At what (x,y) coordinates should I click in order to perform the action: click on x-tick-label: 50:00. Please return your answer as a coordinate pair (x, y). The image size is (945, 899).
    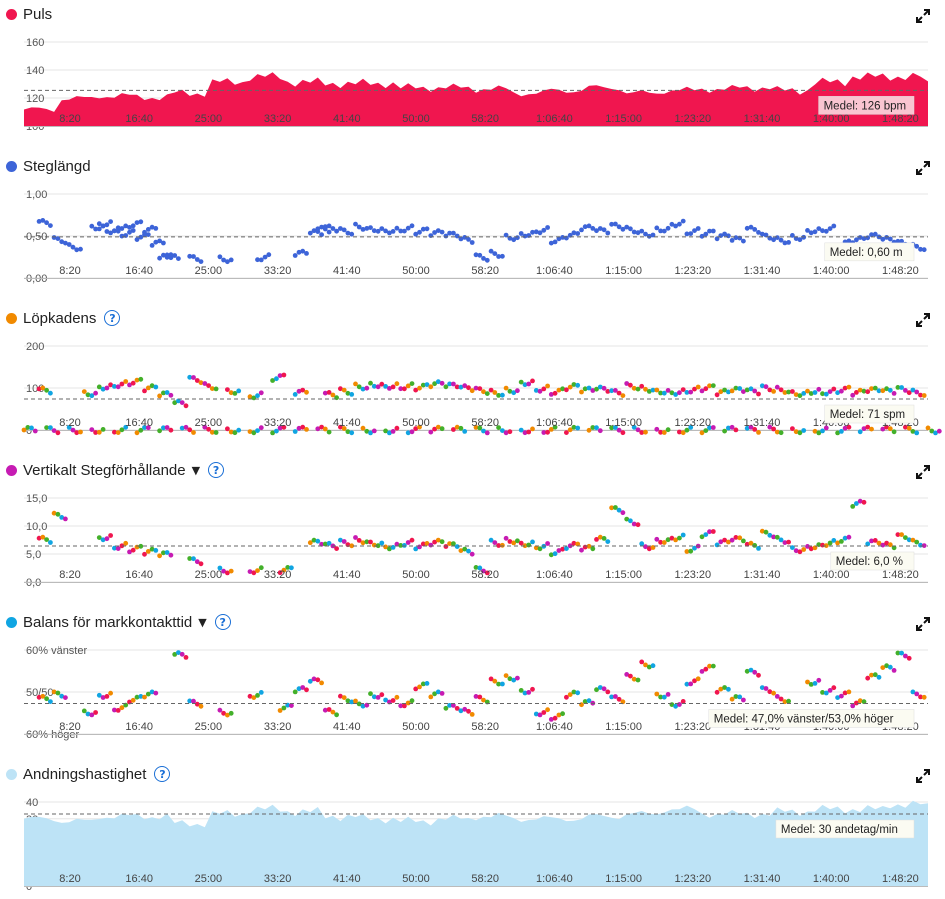
    Looking at the image, I should click on (416, 271).